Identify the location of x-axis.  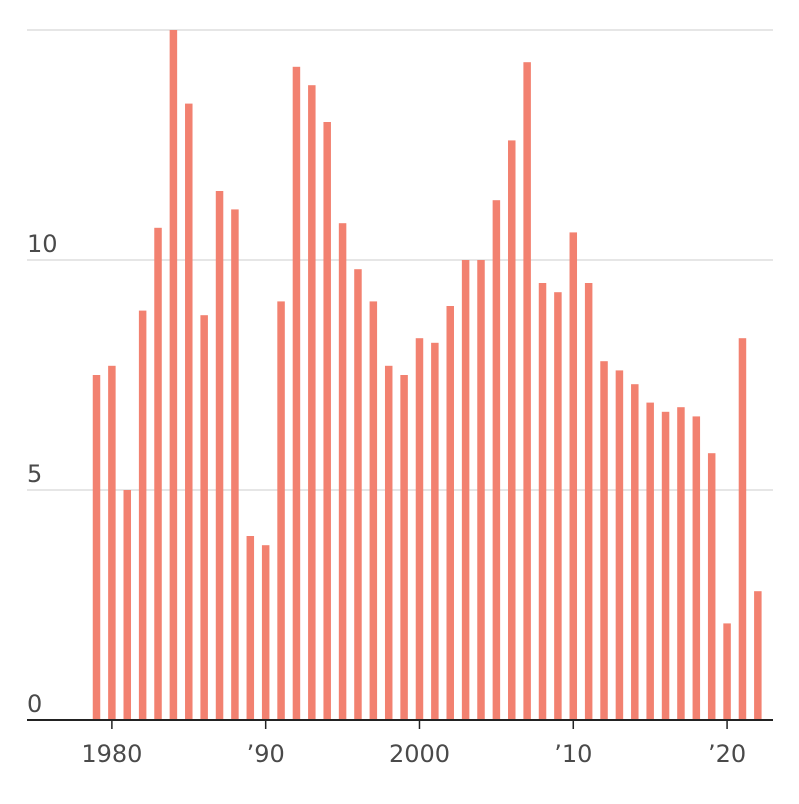
(400, 724).